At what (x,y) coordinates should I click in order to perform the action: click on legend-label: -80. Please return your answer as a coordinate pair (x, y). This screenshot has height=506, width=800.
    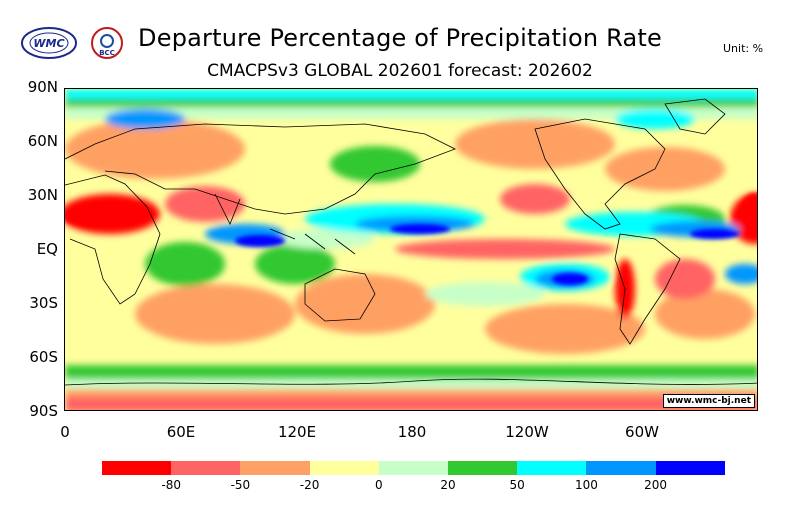
    Looking at the image, I should click on (171, 485).